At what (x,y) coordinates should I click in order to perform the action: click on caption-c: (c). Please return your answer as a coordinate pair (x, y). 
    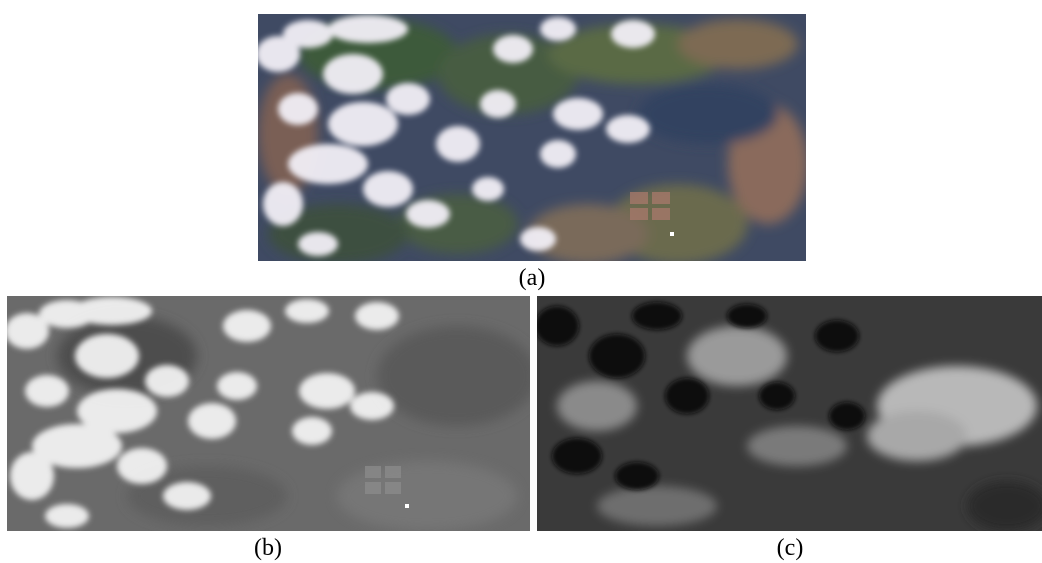
    Looking at the image, I should click on (790, 548).